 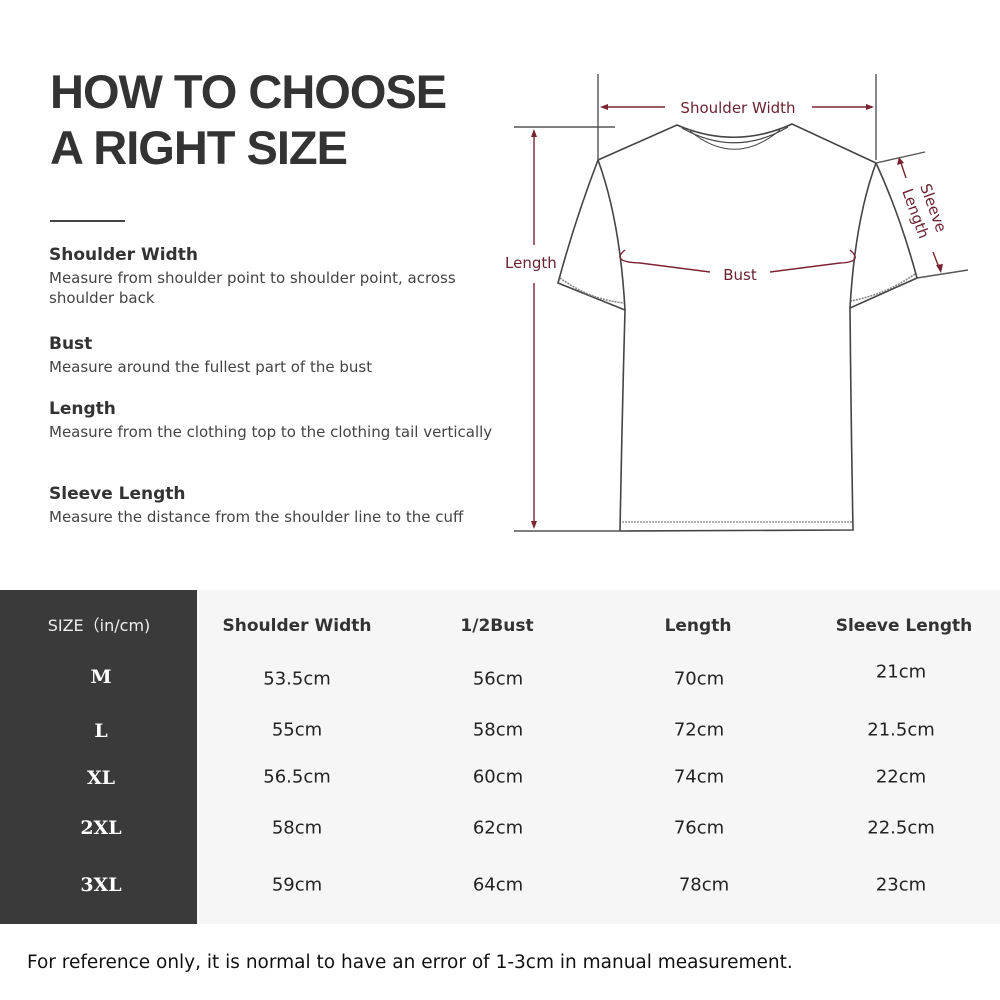 What do you see at coordinates (901, 672) in the screenshot?
I see `cell-sleeve: 21cm` at bounding box center [901, 672].